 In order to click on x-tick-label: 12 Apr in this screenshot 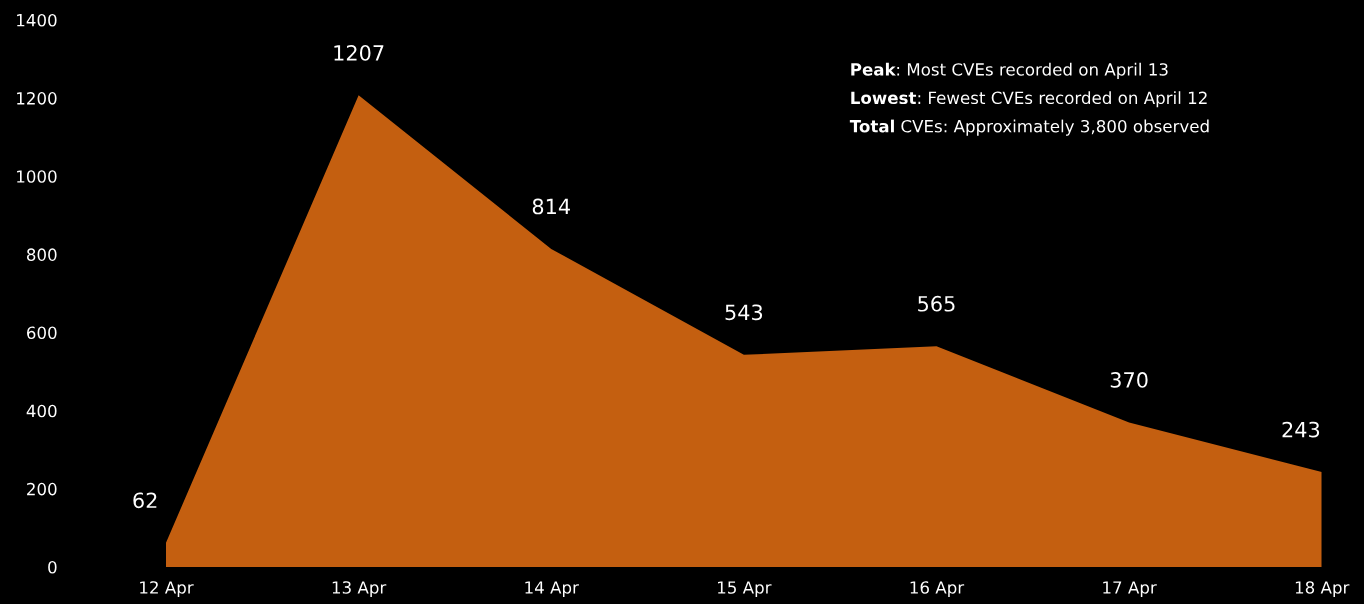, I will do `click(167, 589)`.